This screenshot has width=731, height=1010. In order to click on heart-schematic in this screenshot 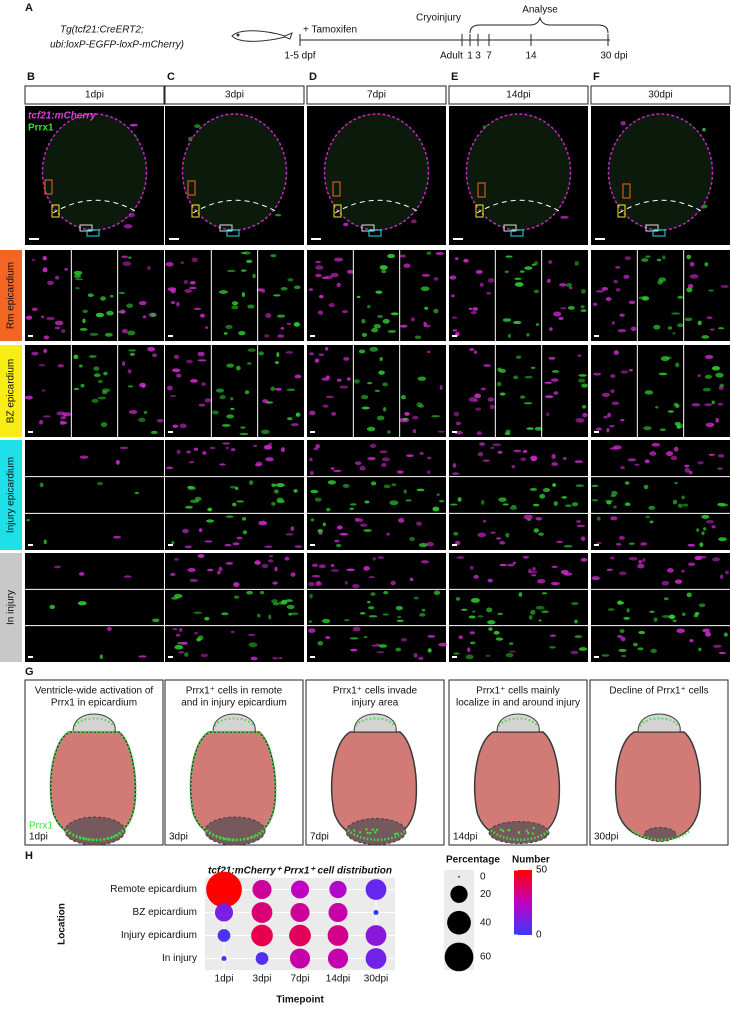, I will do `click(93, 779)`.